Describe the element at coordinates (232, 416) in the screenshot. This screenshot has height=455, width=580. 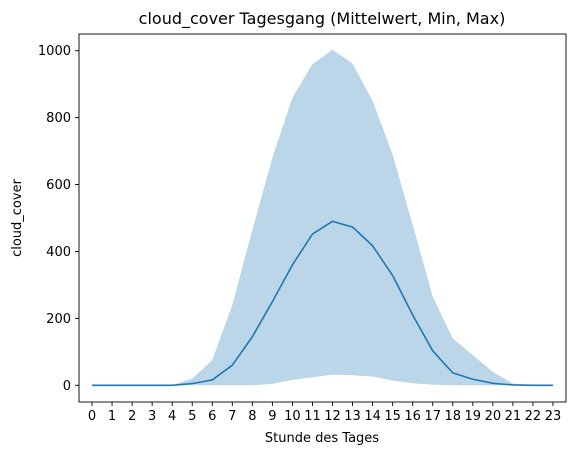
I see `x-tick-label: 7` at that location.